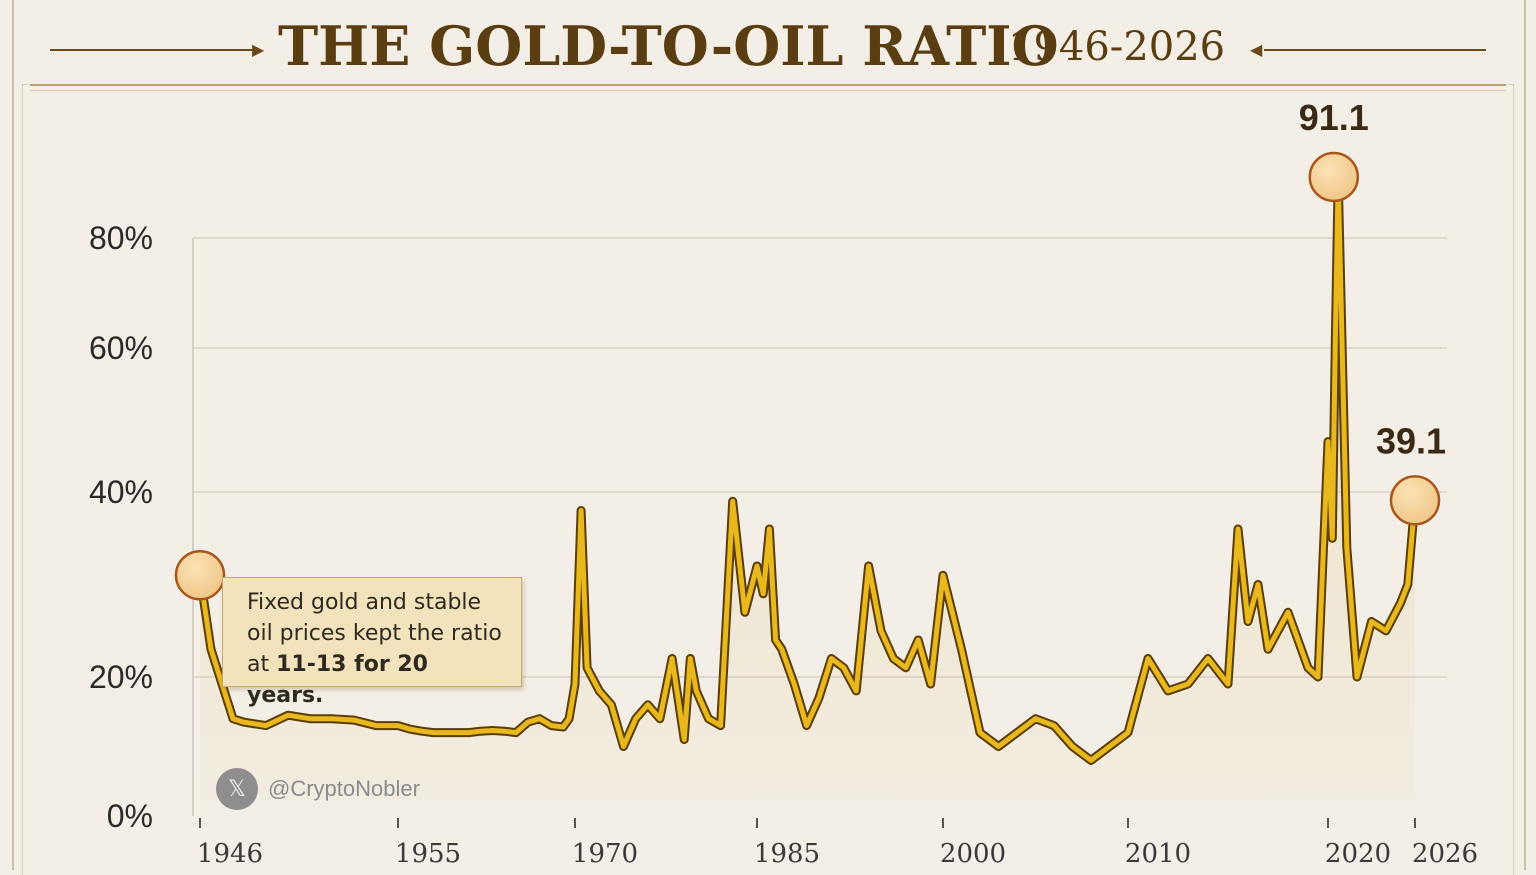 The width and height of the screenshot is (1536, 875). I want to click on y-tick-label-0: 0%, so click(130, 816).